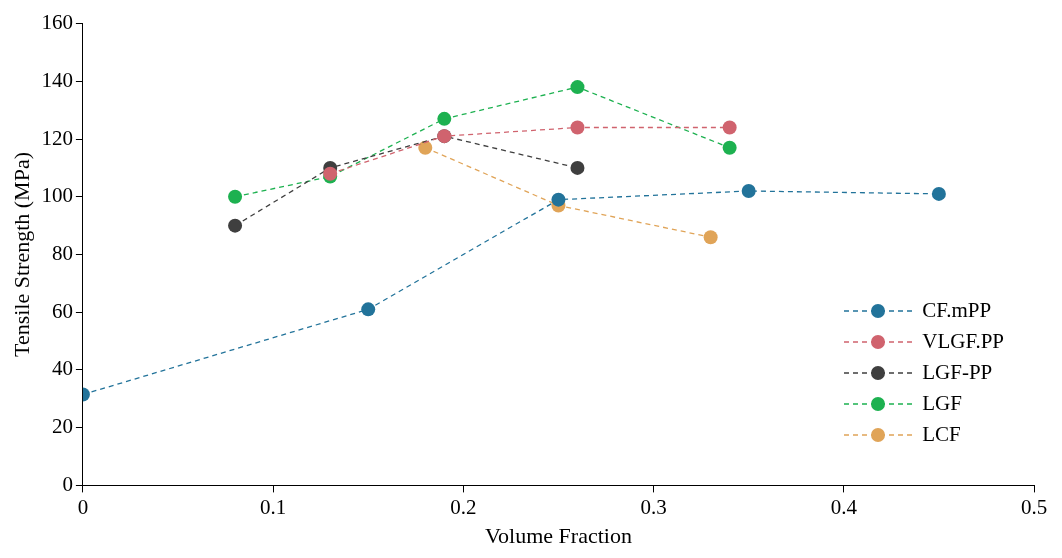 This screenshot has width=1062, height=558. What do you see at coordinates (62, 253) in the screenshot?
I see `y-tick-label: 80` at bounding box center [62, 253].